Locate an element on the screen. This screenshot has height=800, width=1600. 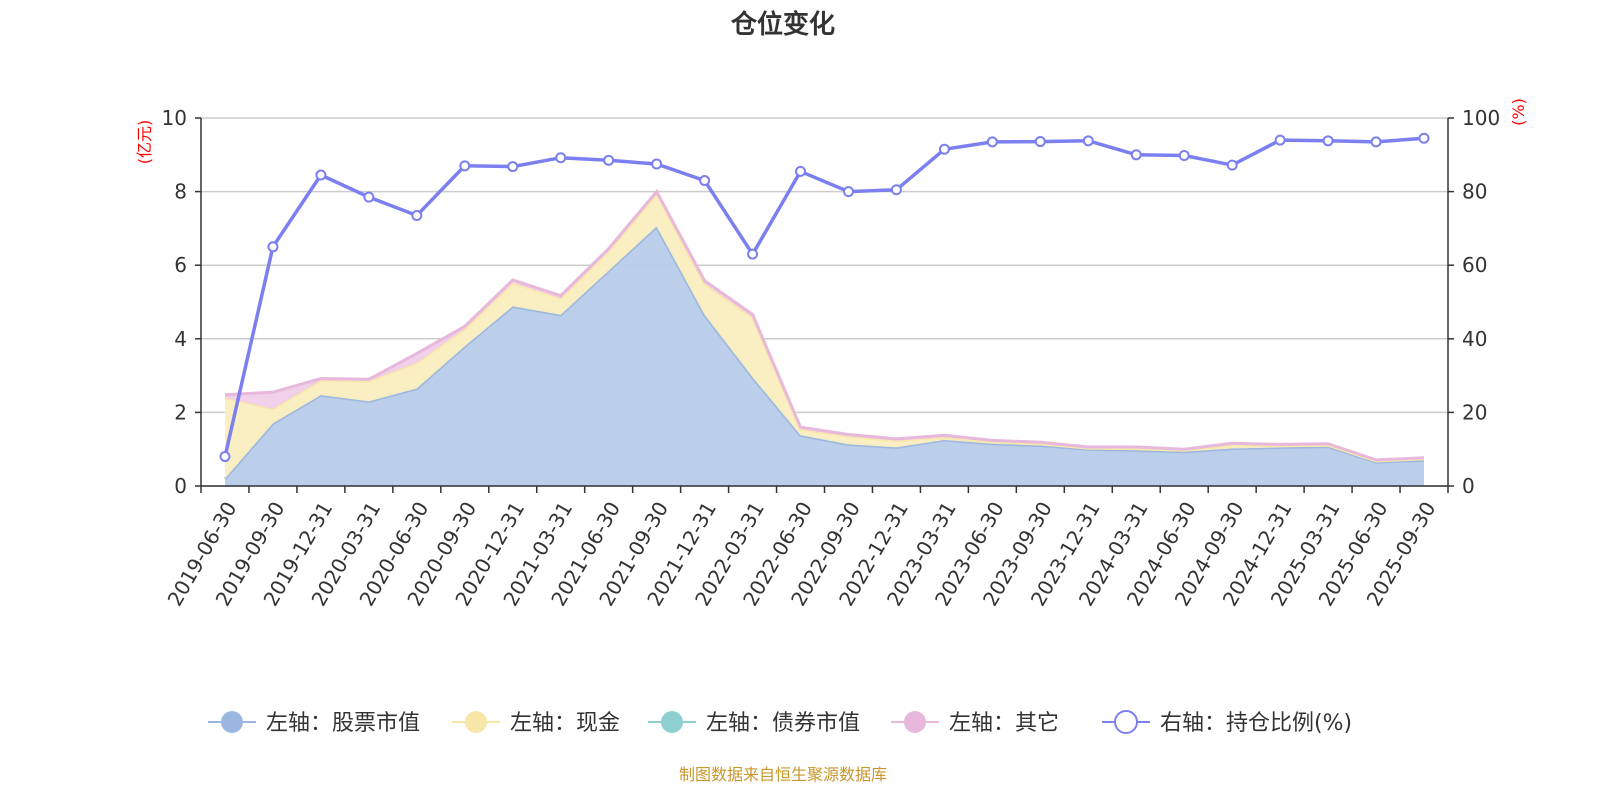
left-tick-label: 10 is located at coordinates (174, 118).